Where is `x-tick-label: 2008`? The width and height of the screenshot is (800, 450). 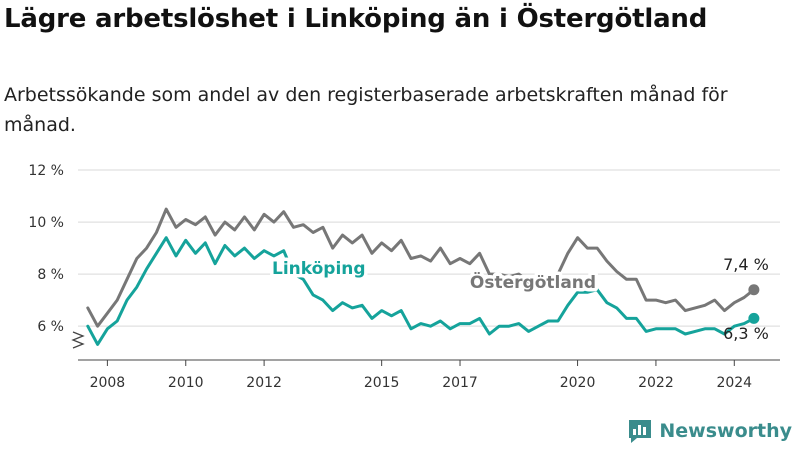 x-tick-label: 2008 is located at coordinates (108, 383).